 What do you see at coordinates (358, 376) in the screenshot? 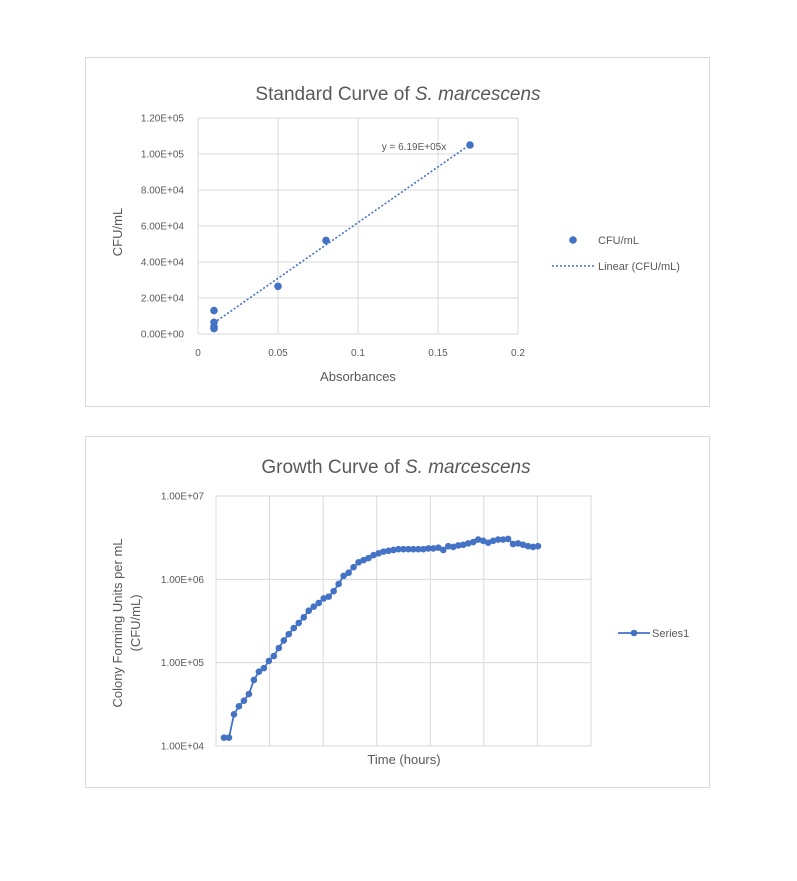
I see `x-axis-title: Absorbances` at bounding box center [358, 376].